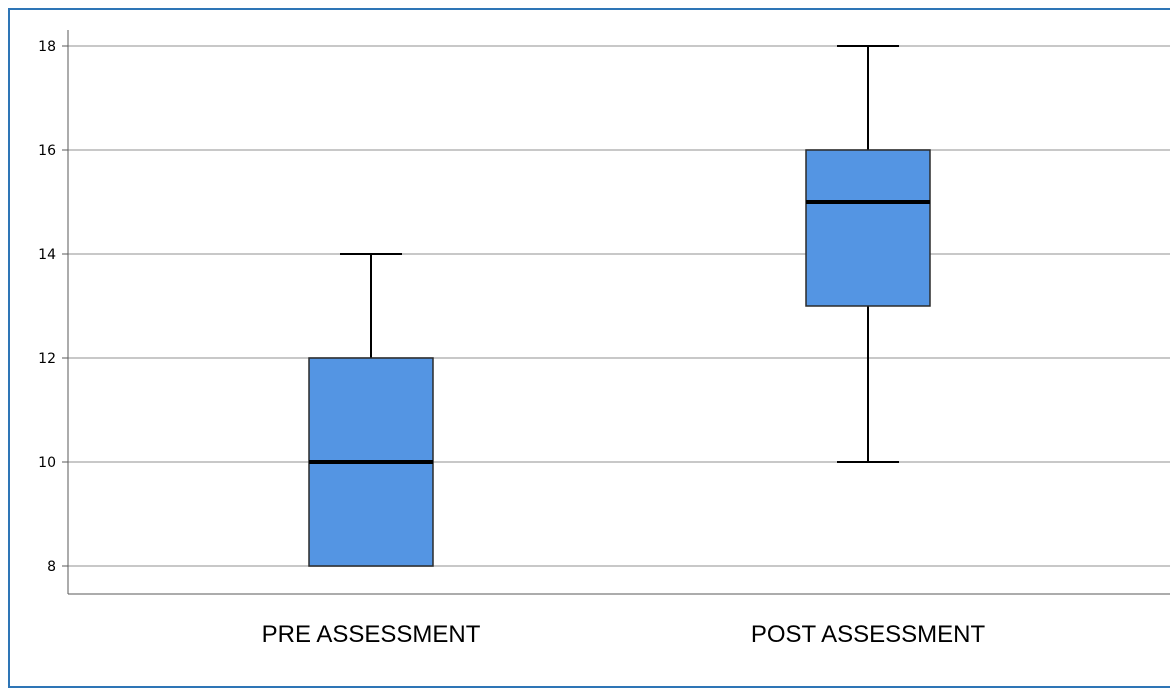 This screenshot has width=1170, height=688. What do you see at coordinates (47, 47) in the screenshot?
I see `y-tick-label: 18` at bounding box center [47, 47].